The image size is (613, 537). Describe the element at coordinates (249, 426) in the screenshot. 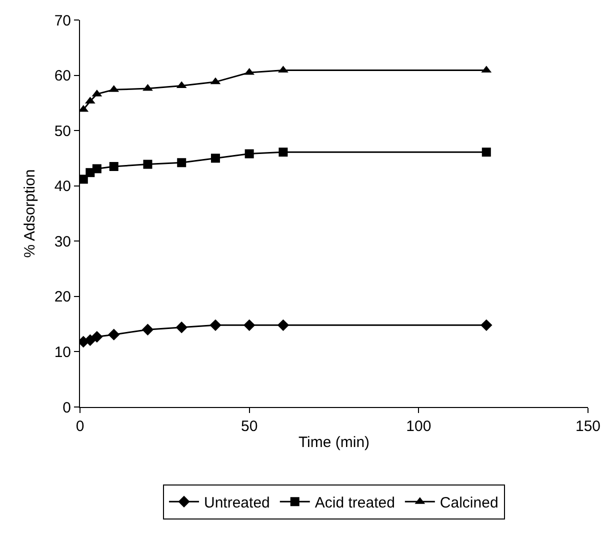

I see `x-tick-label: 50` at that location.